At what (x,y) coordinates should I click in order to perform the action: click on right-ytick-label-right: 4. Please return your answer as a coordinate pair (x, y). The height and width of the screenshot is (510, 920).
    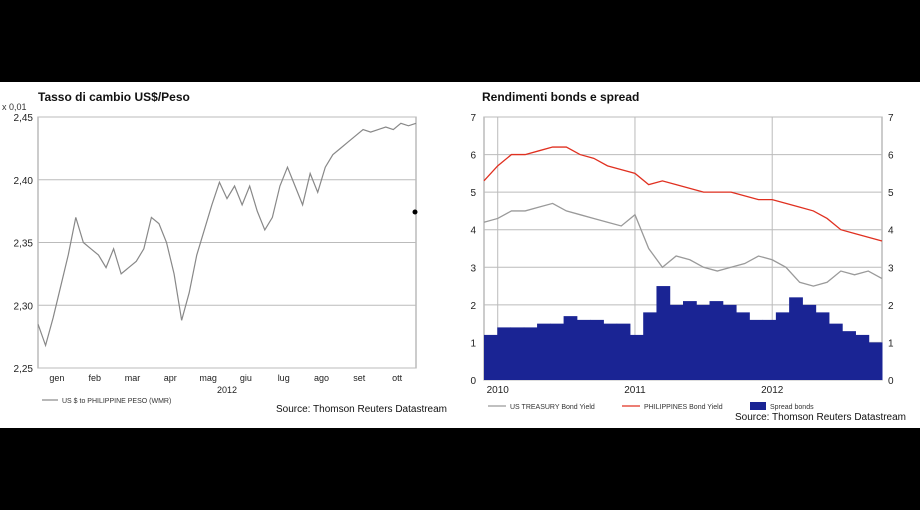
    Looking at the image, I should click on (891, 231).